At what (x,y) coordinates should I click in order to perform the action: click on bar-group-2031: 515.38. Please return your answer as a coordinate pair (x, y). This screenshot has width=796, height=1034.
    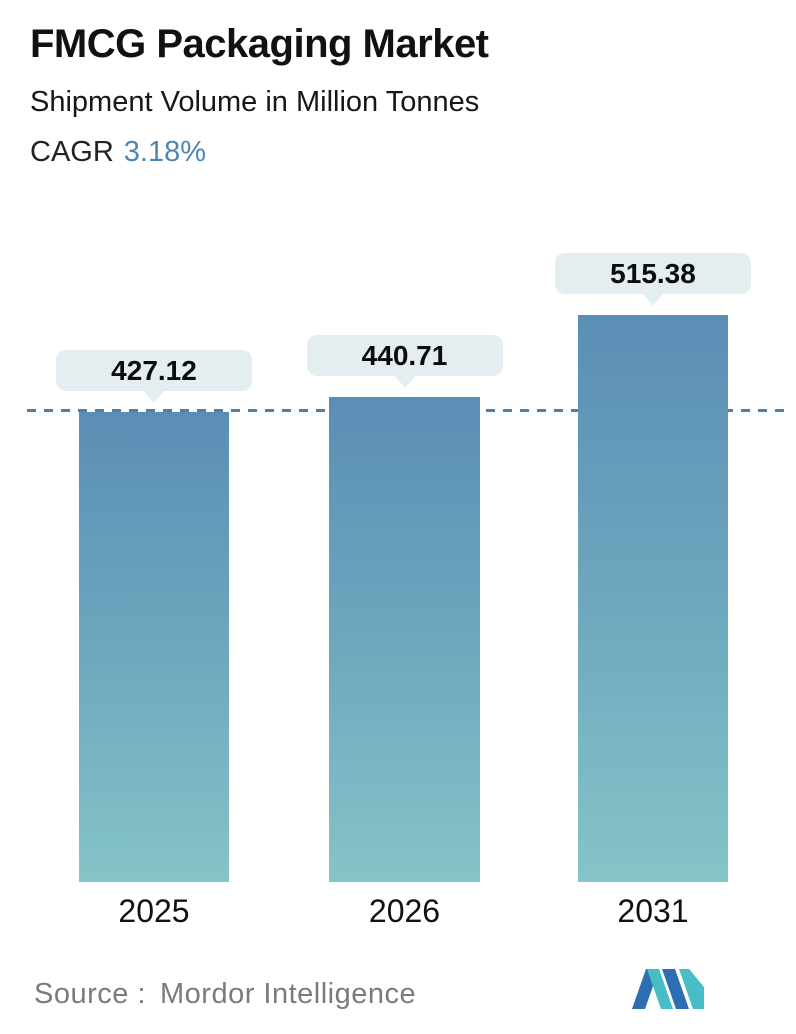
    Looking at the image, I should click on (653, 567).